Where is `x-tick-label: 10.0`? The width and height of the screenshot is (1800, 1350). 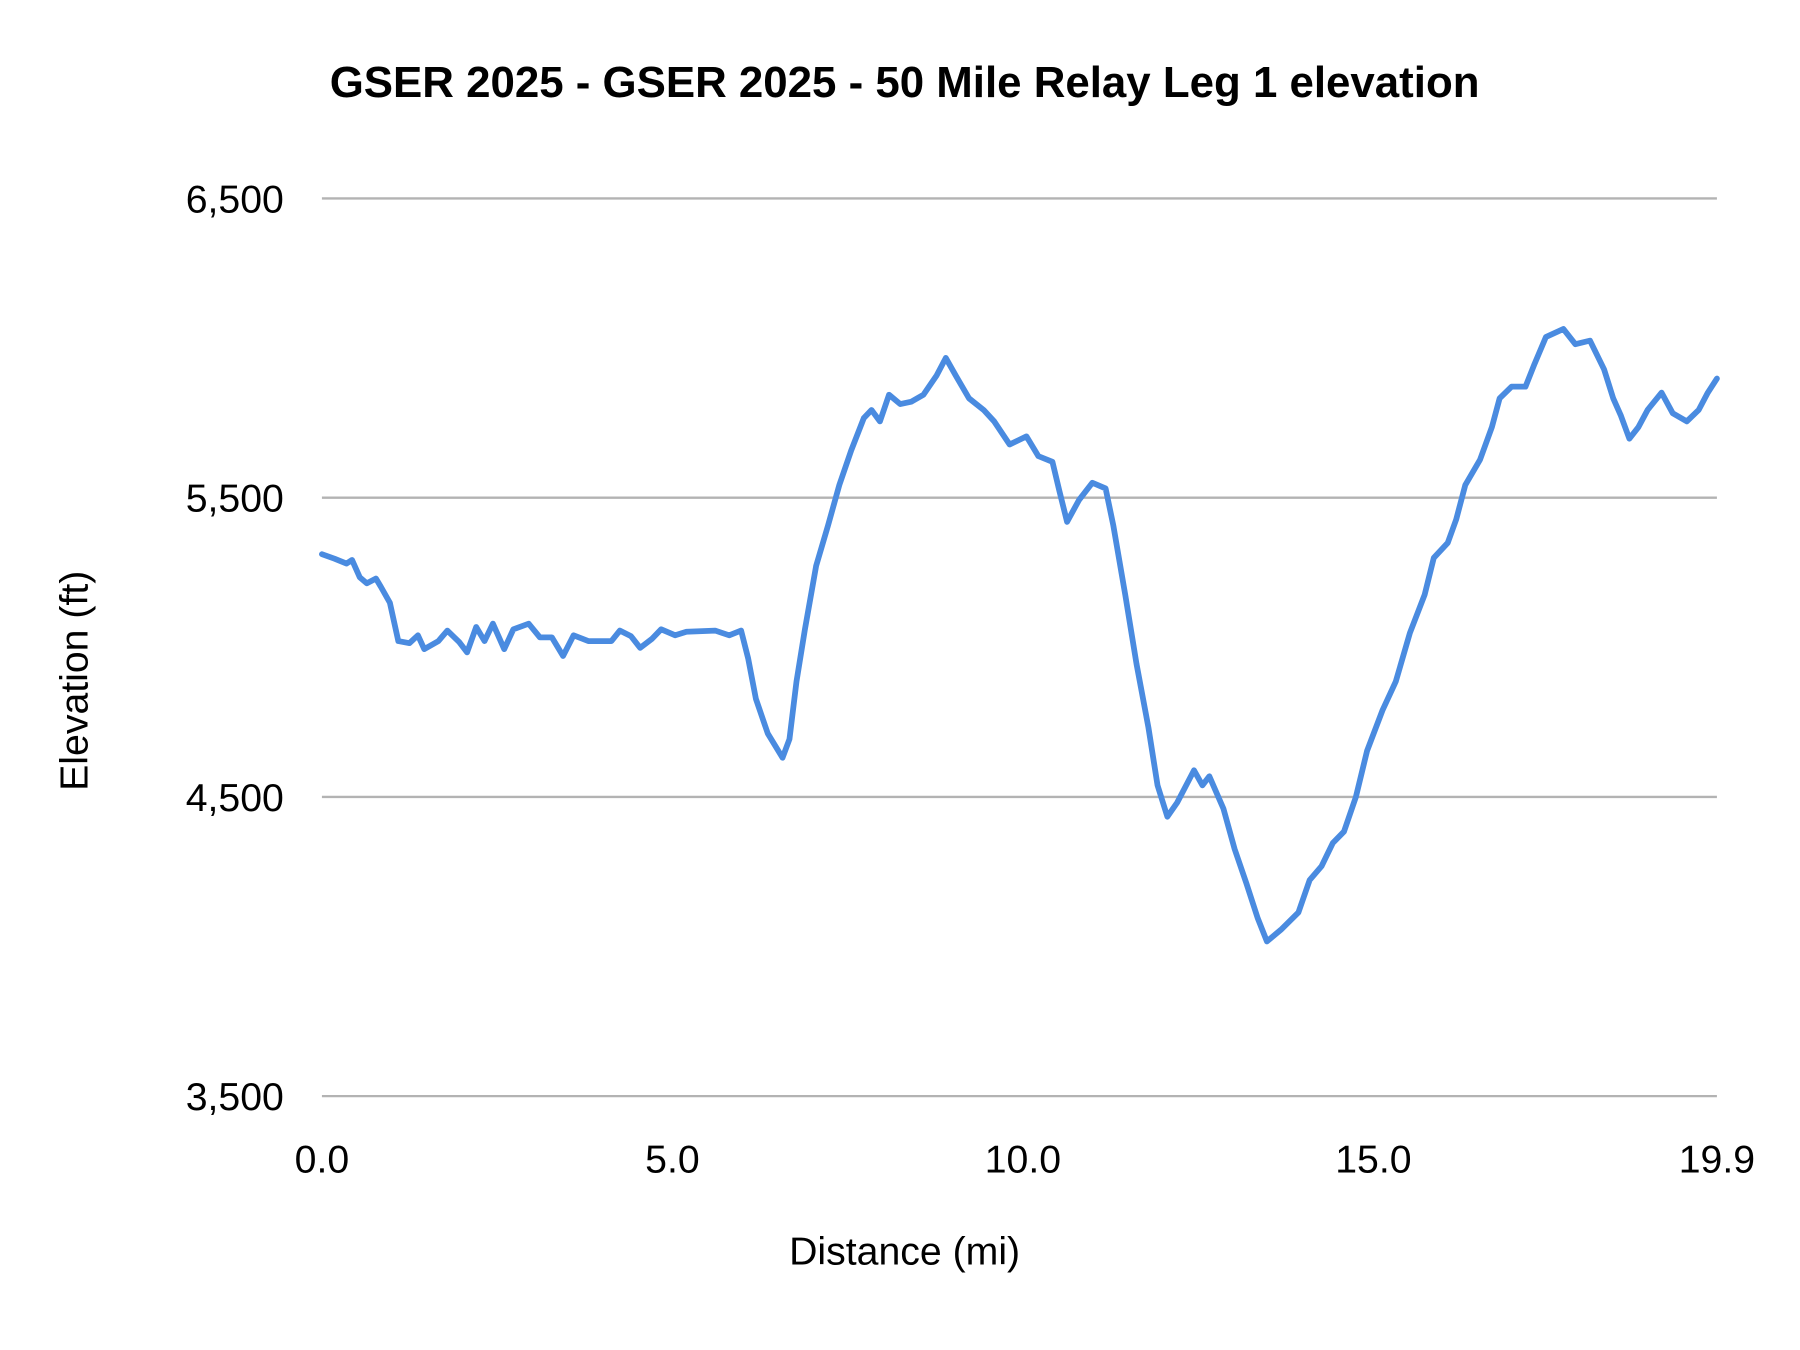
x-tick-label: 10.0 is located at coordinates (1023, 1159).